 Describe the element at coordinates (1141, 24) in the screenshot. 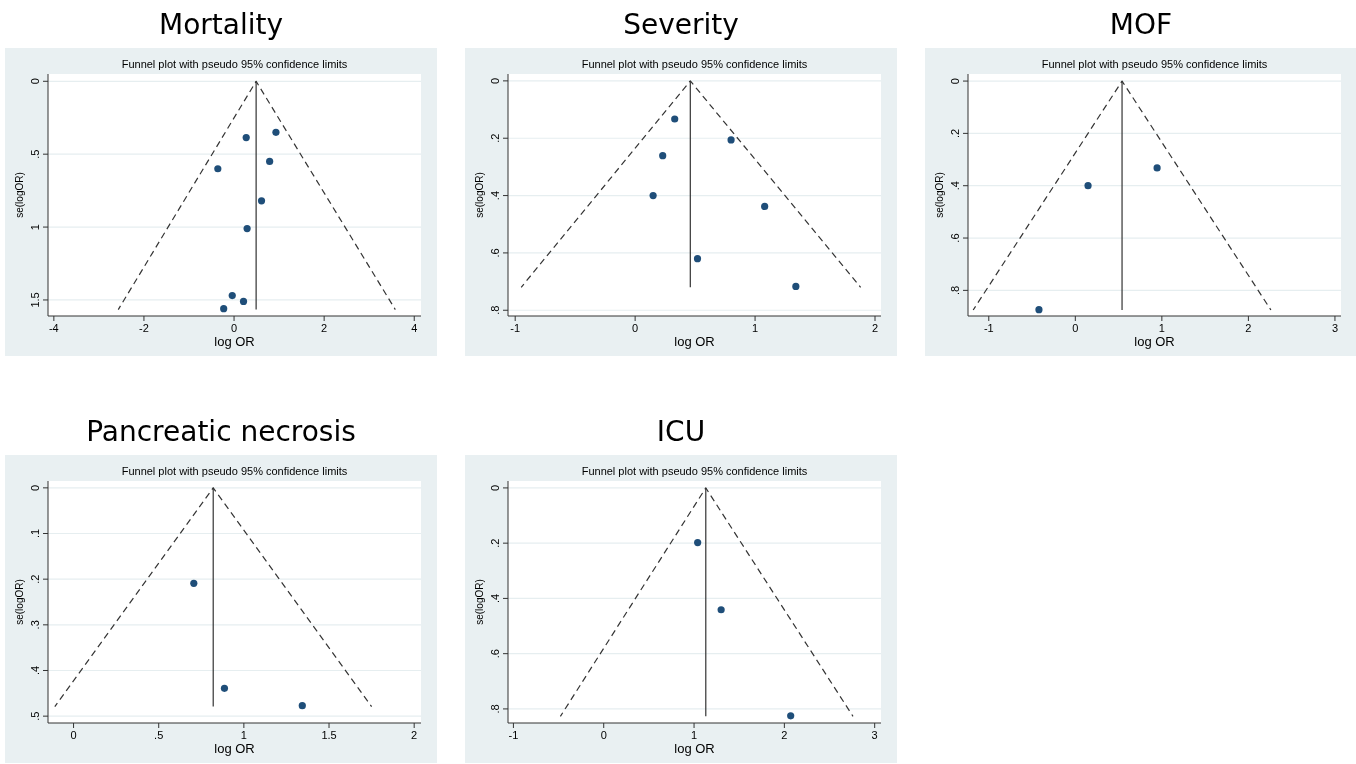

I see `chart-title: MOF` at that location.